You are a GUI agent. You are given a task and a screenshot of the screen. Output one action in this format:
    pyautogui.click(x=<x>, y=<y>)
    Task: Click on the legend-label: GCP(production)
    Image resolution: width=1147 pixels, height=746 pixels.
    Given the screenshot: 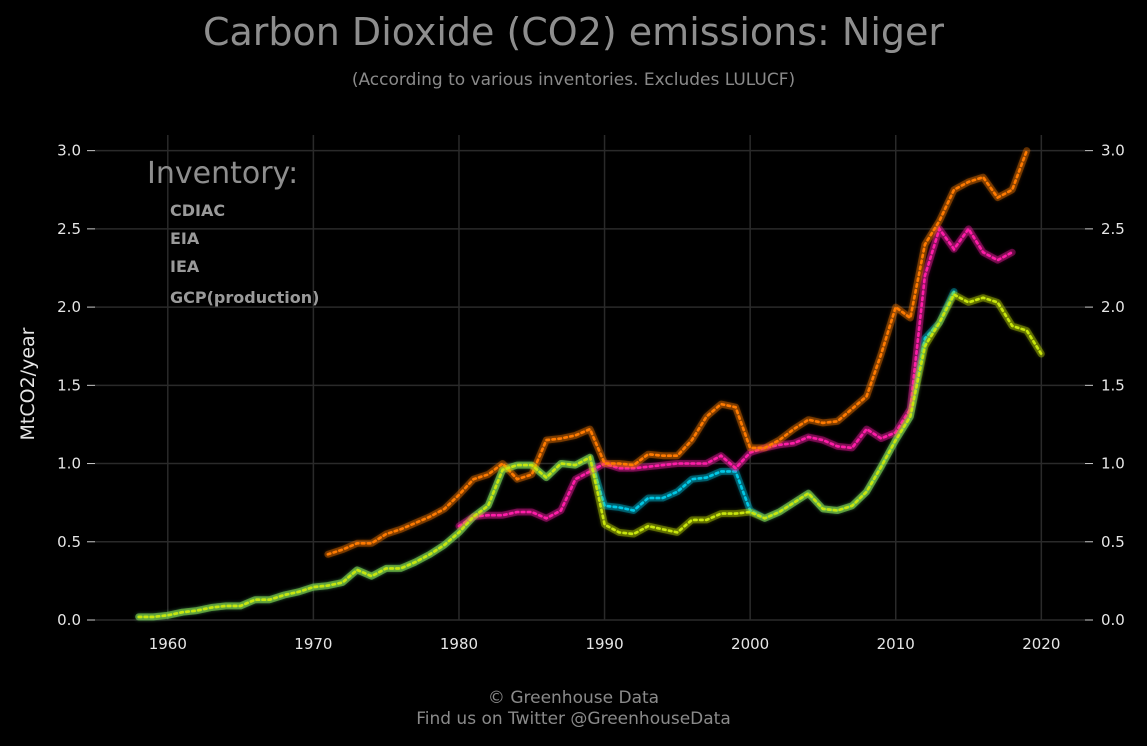 What is the action you would take?
    pyautogui.click(x=244, y=297)
    